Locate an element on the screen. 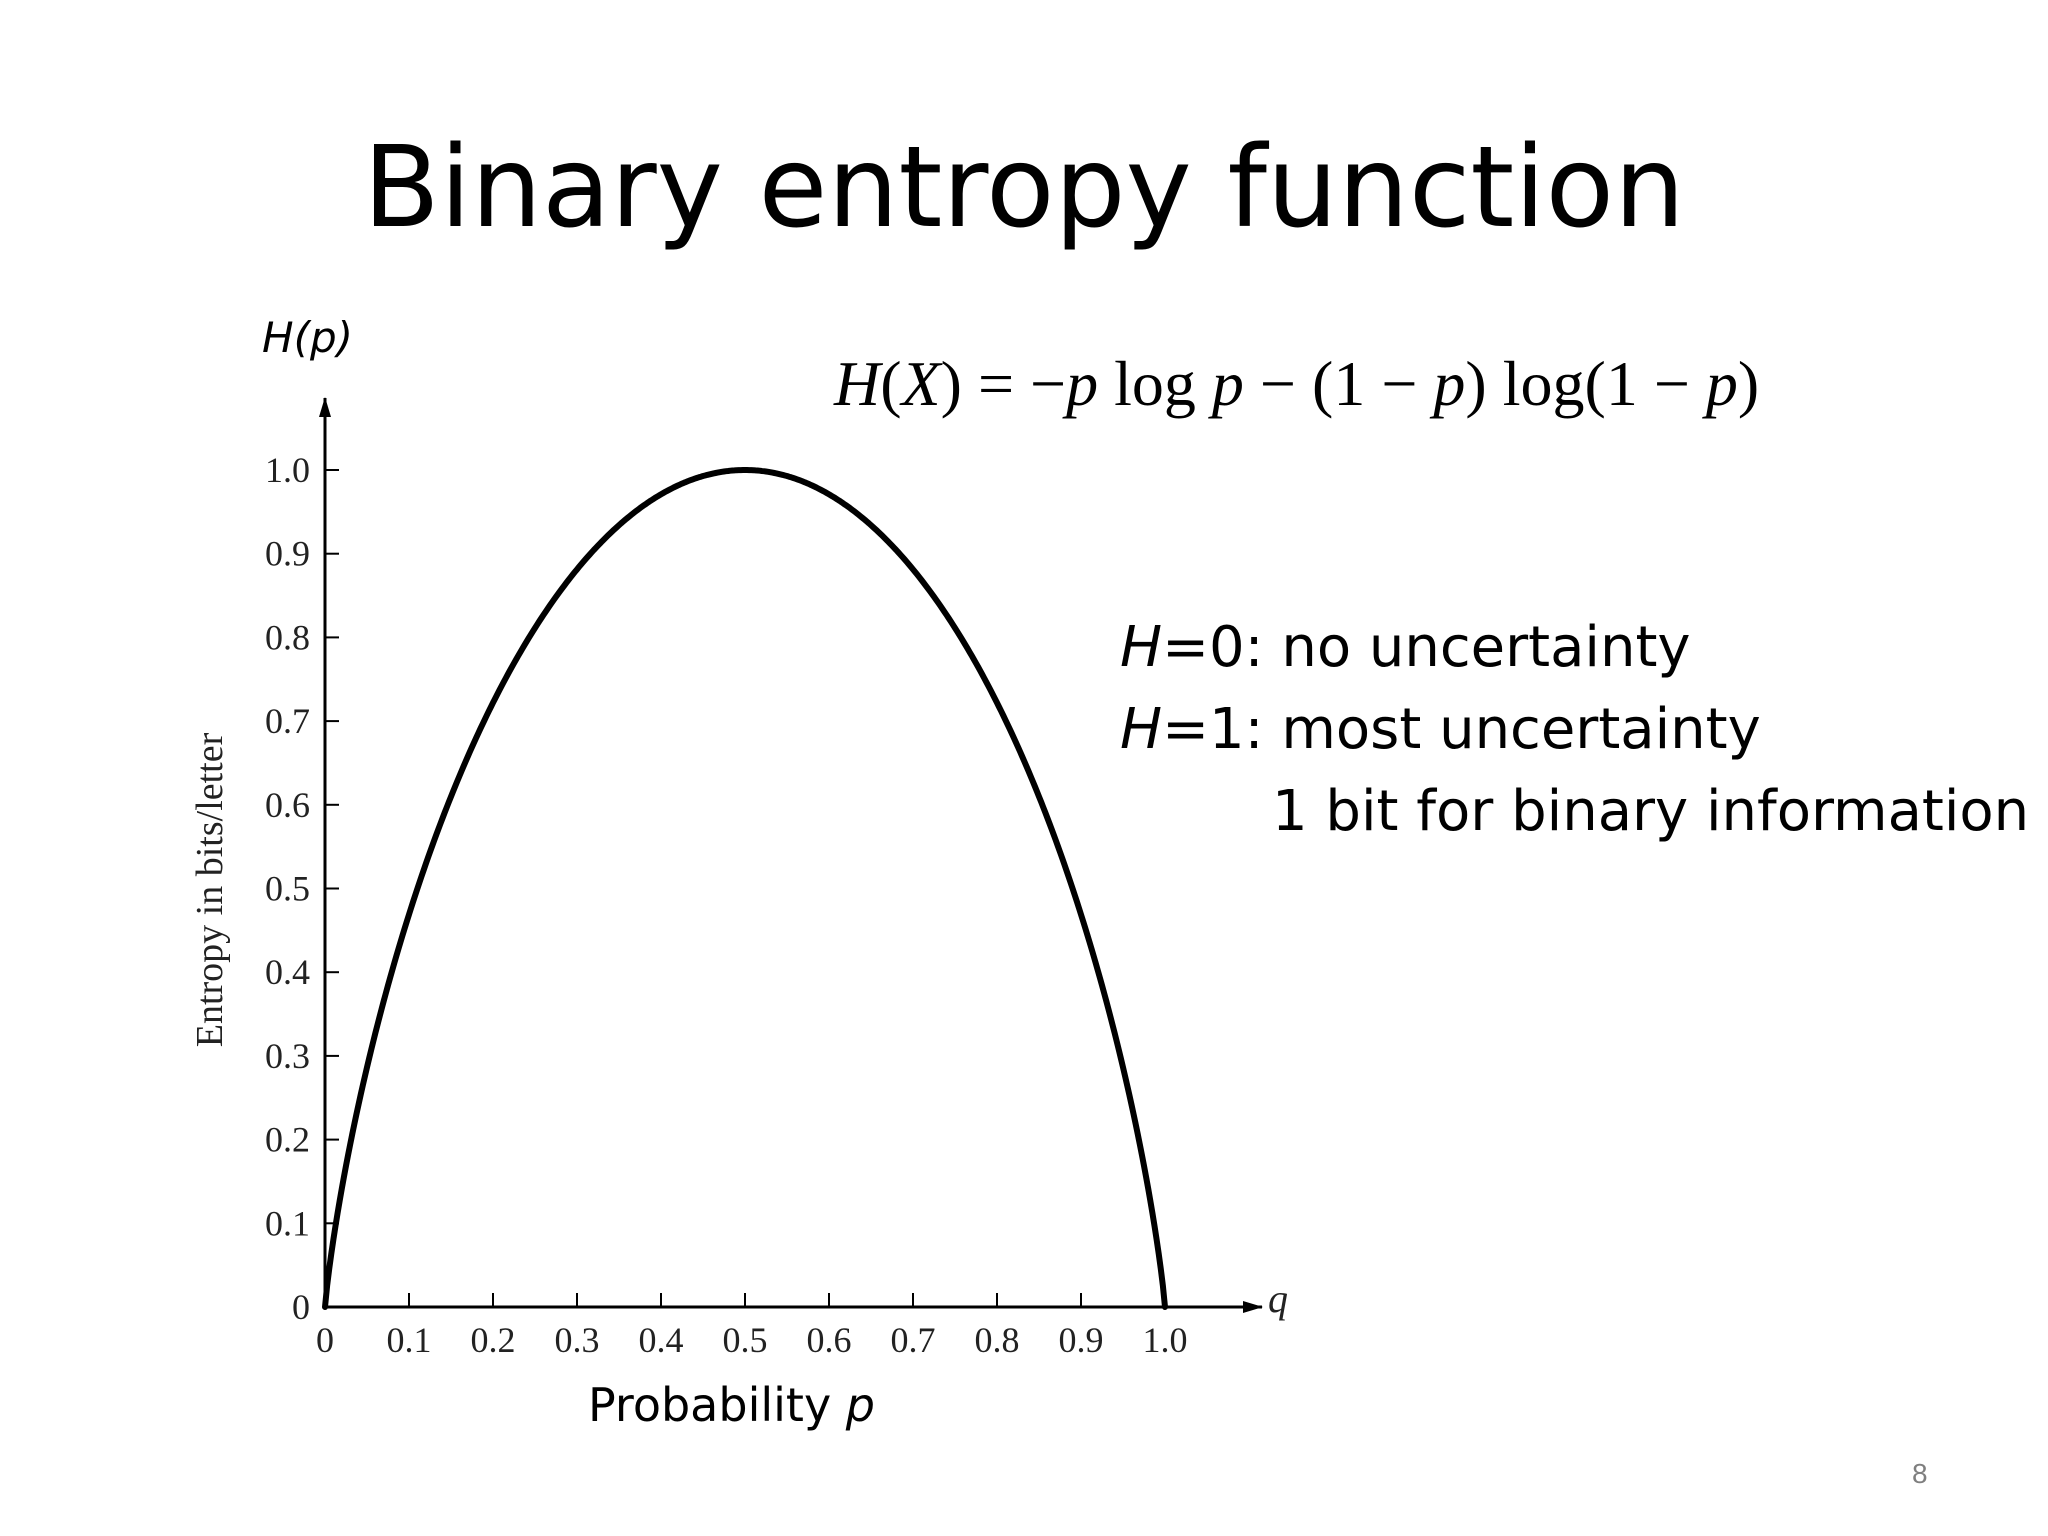 This screenshot has height=1536, width=2048. x-tick-label: 0.7 is located at coordinates (913, 1340).